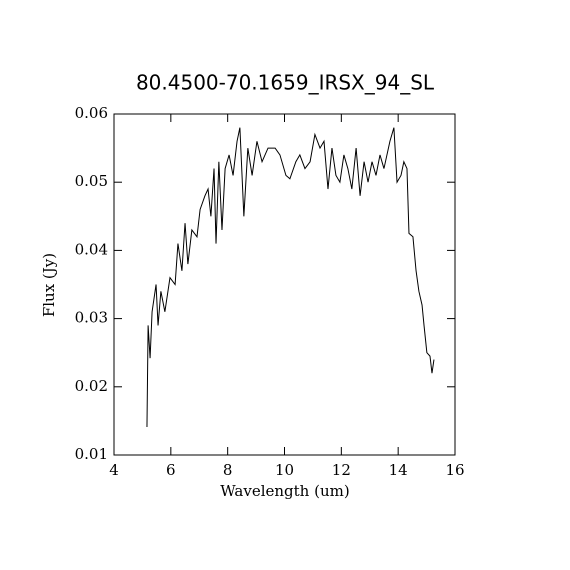 The image size is (570, 570). Describe the element at coordinates (49, 285) in the screenshot. I see `y-axis-label: Flux (Jy)` at that location.